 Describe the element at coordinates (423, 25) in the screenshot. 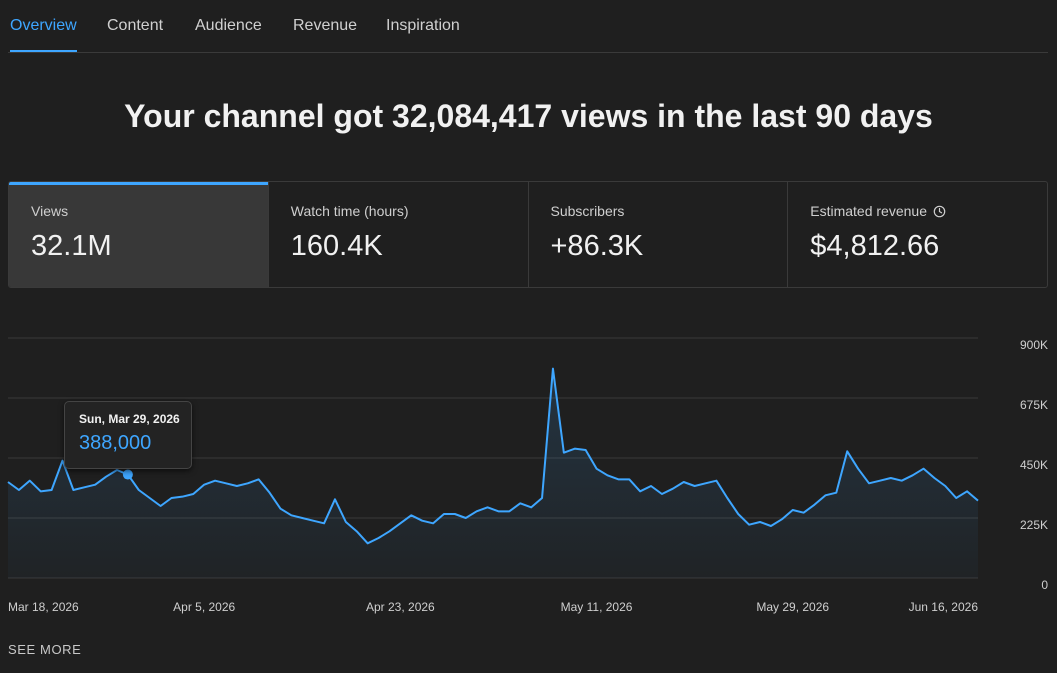

I see `tab-inspiration: Inspiration` at that location.